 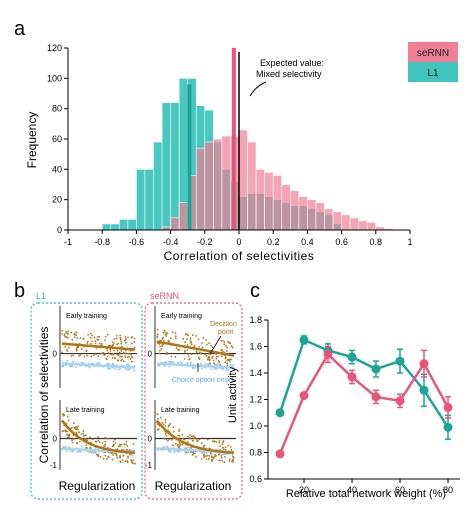 What do you see at coordinates (364, 383) in the screenshot?
I see `series-line-l1` at bounding box center [364, 383].